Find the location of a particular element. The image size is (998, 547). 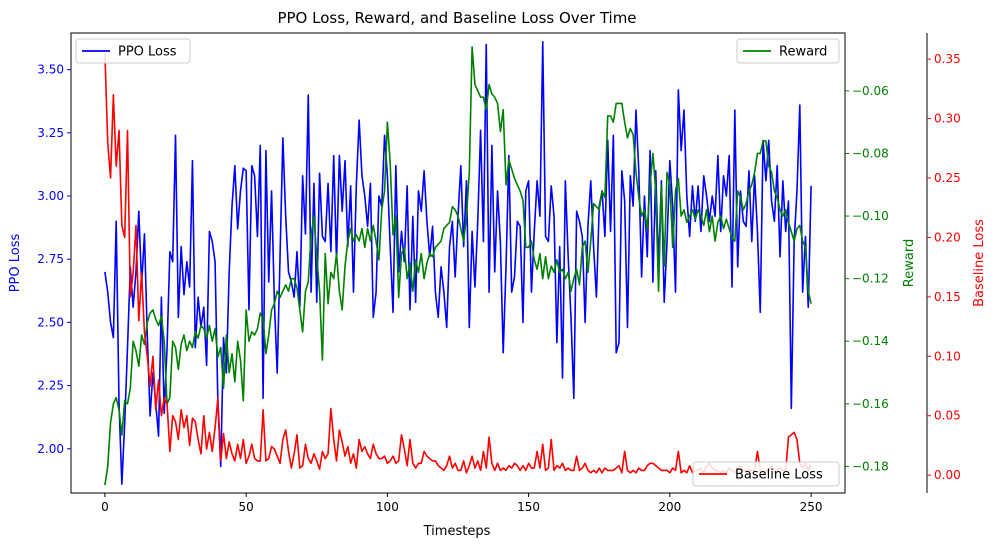

legend-ppo-loss: PPO Loss is located at coordinates (133, 51).